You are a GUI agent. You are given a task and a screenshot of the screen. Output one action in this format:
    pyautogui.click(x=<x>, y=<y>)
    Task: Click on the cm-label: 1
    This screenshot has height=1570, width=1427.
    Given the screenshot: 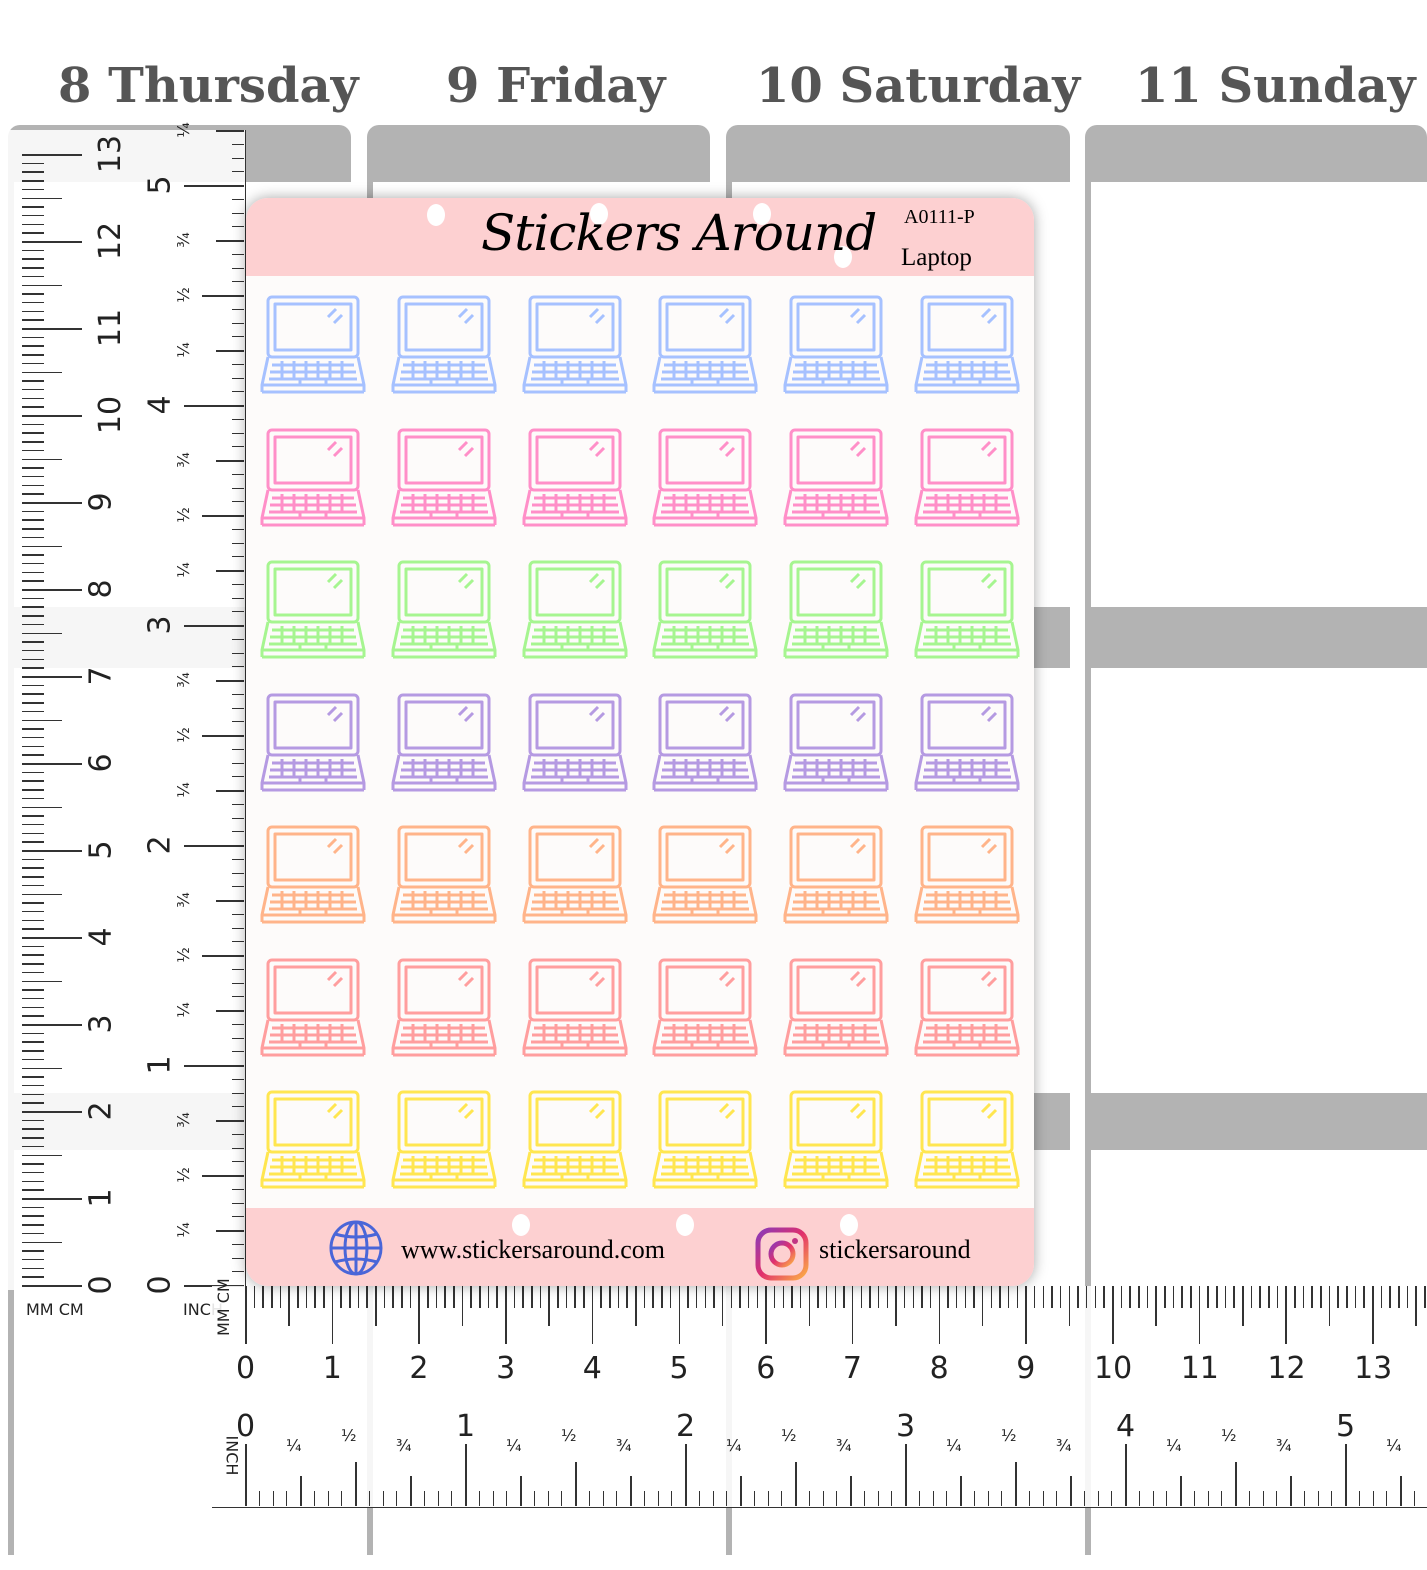 What is the action you would take?
    pyautogui.click(x=101, y=1198)
    